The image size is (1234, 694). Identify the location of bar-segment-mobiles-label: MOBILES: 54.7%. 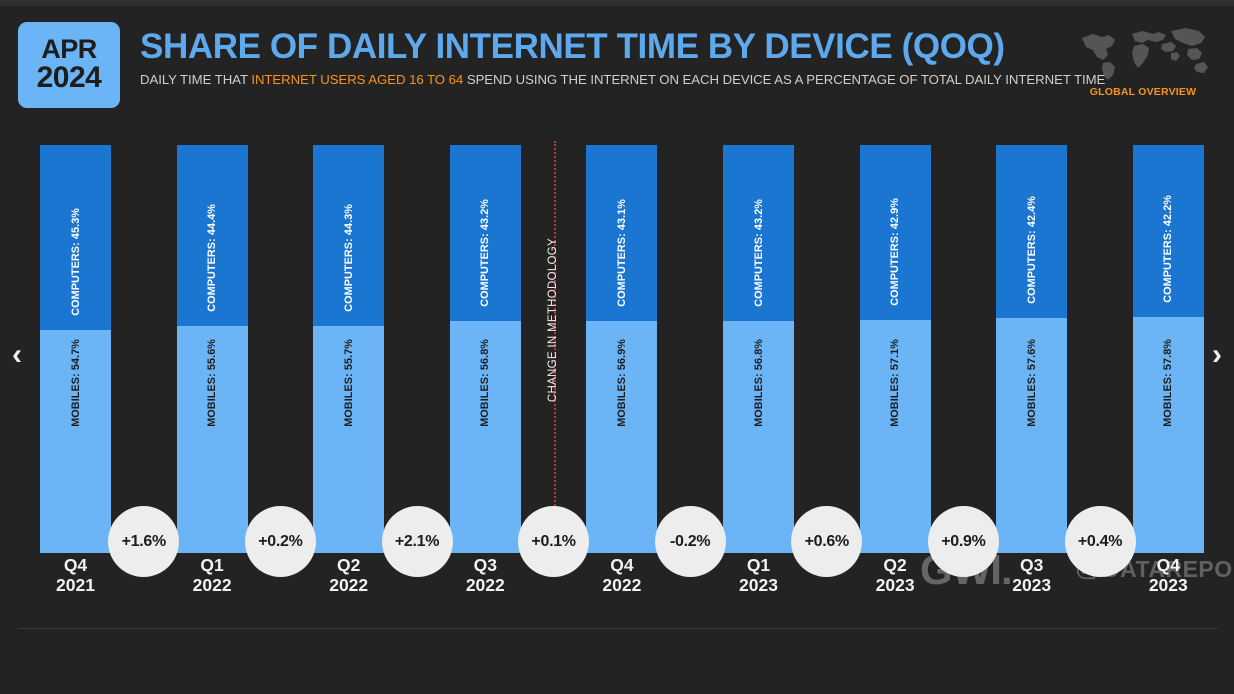
(75, 383).